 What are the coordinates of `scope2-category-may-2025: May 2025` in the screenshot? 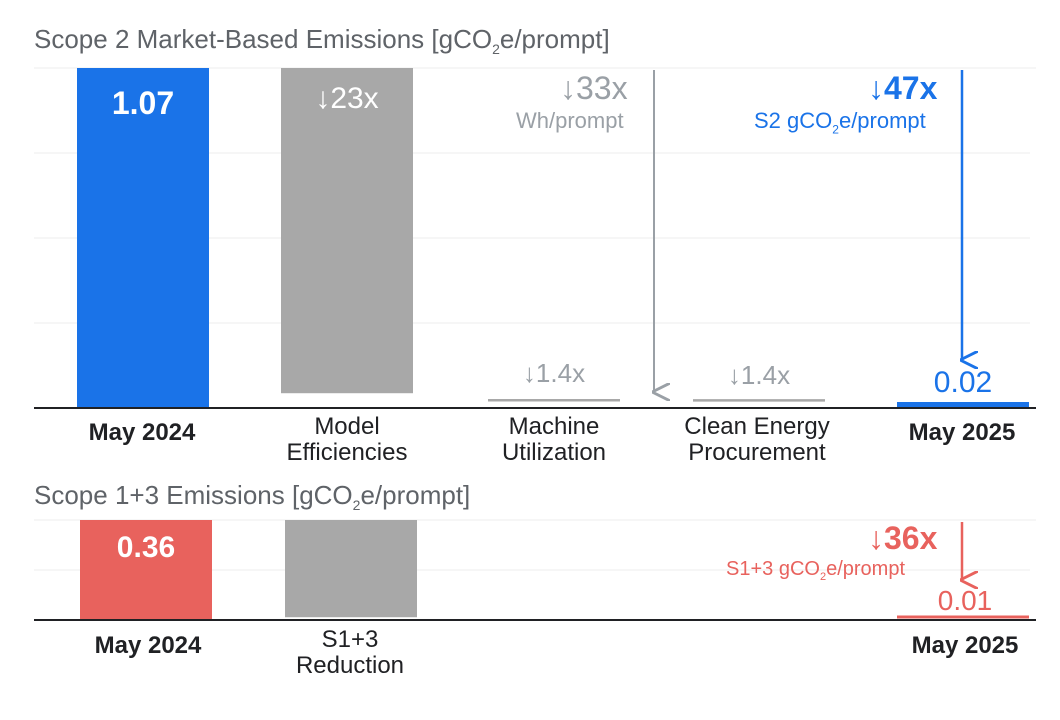 It's located at (962, 432).